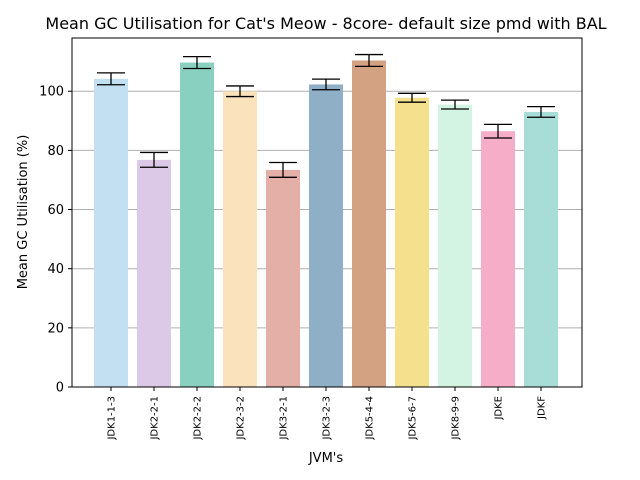 Image resolution: width=640 pixels, height=480 pixels. What do you see at coordinates (326, 458) in the screenshot?
I see `x-axis-label: JVM's` at bounding box center [326, 458].